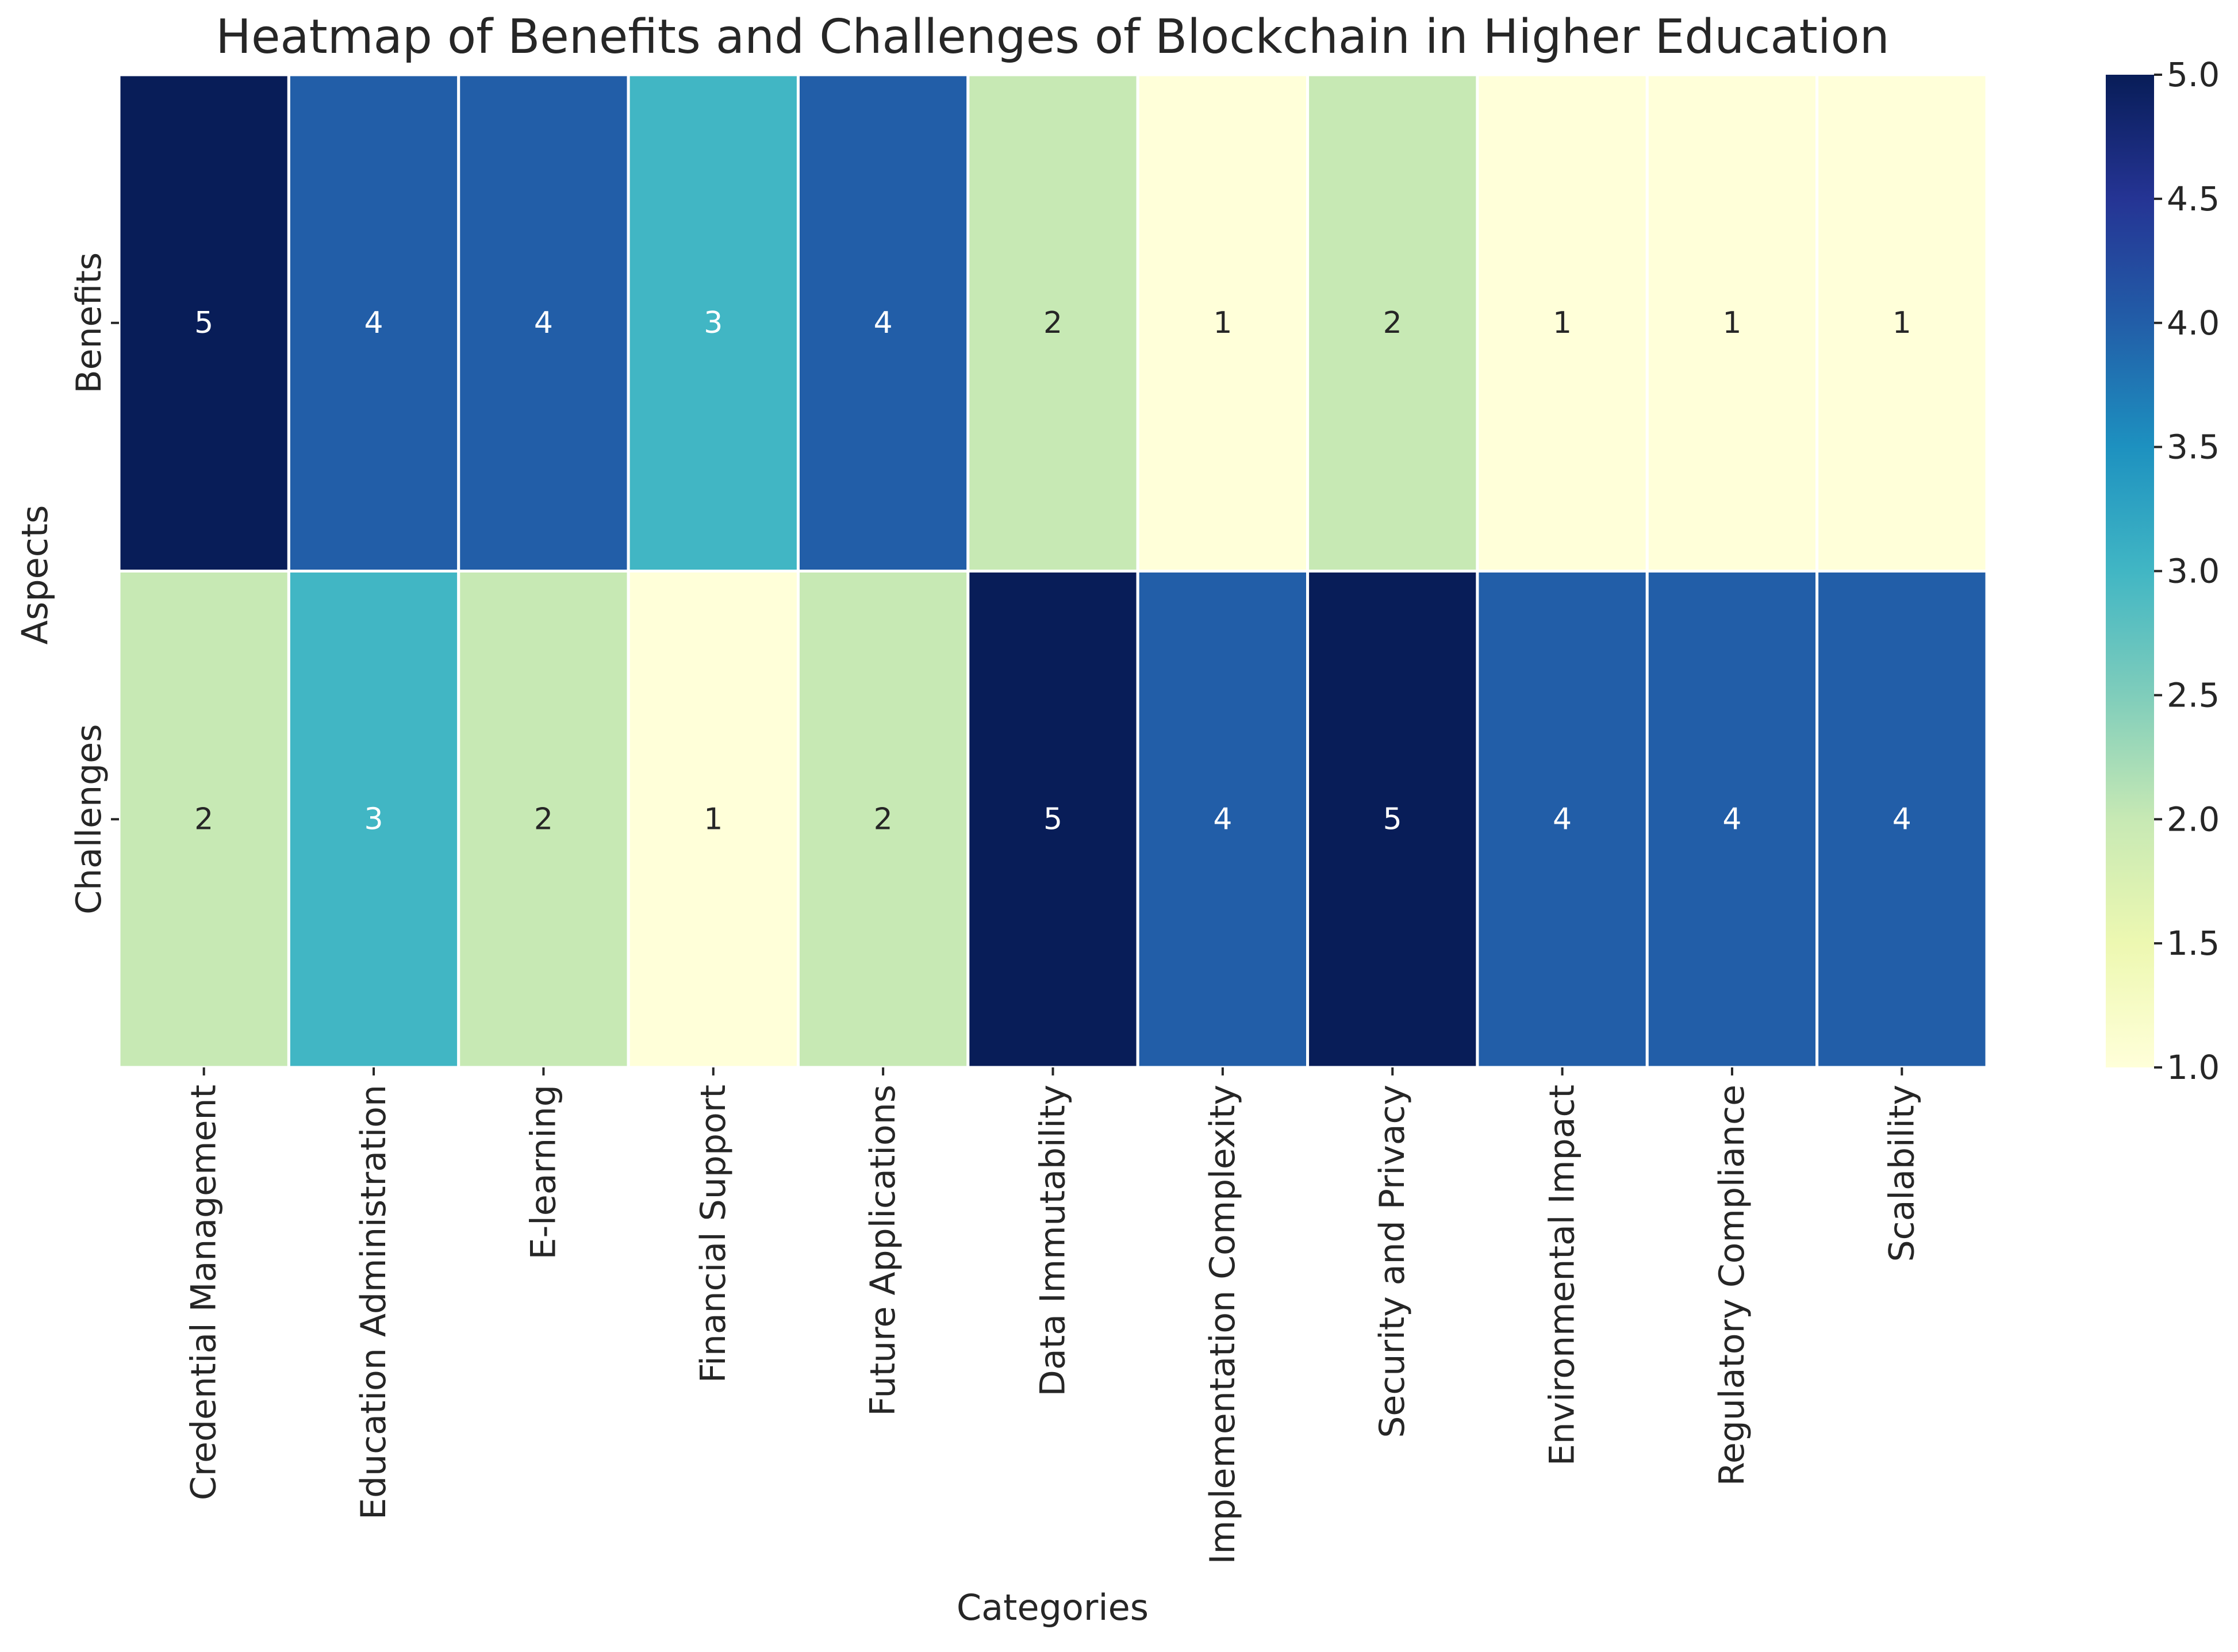  Describe the element at coordinates (89, 820) in the screenshot. I see `y-tick-label: Challenges` at that location.